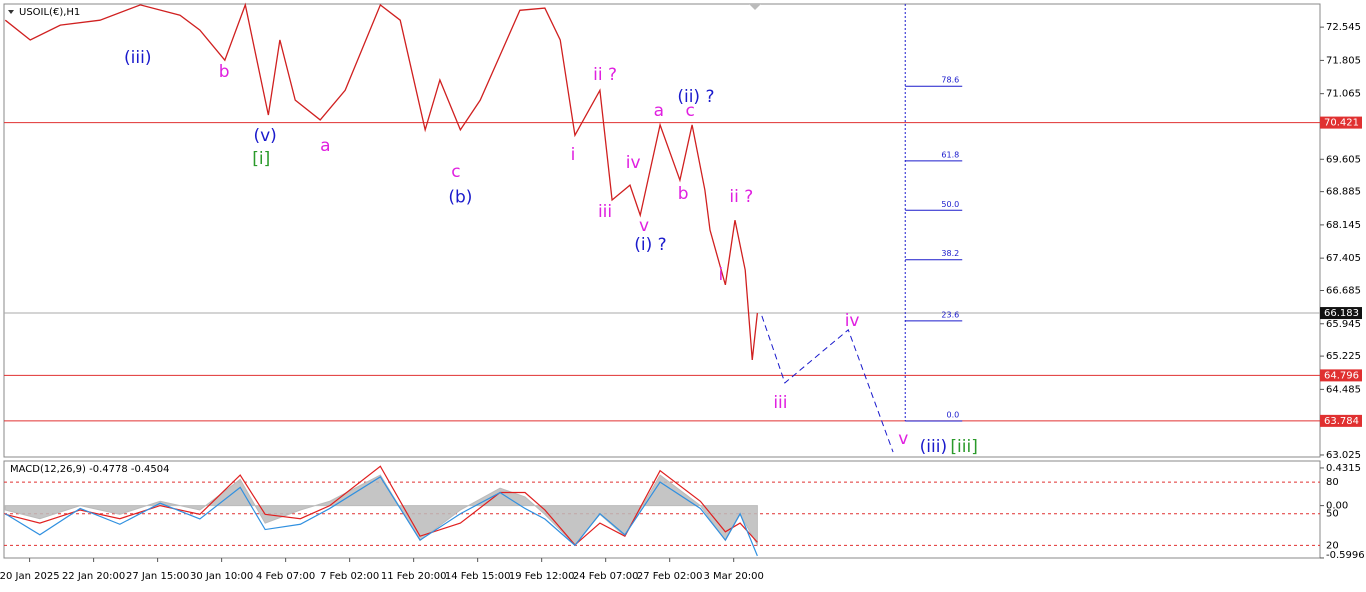  What do you see at coordinates (285, 576) in the screenshot?
I see `x-tick-label: 4 Feb 07:00` at bounding box center [285, 576].